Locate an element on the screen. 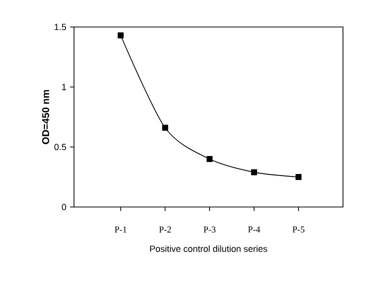 The height and width of the screenshot is (282, 372). x-tick-label: P-1 is located at coordinates (120, 229).